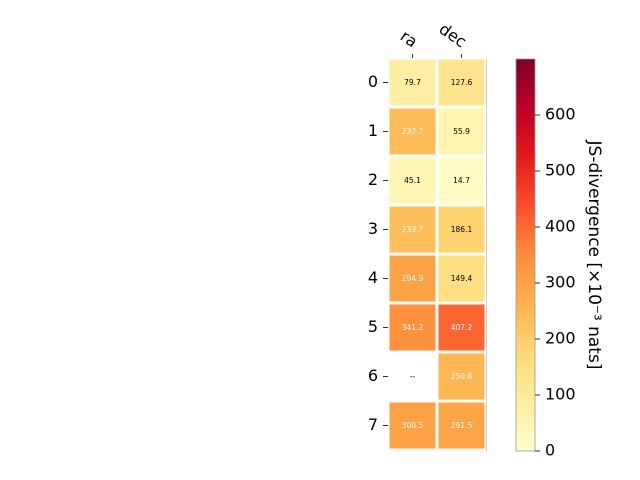 Image resolution: width=640 pixels, height=480 pixels. Describe the element at coordinates (373, 81) in the screenshot. I see `y-tick-label: 0` at that location.